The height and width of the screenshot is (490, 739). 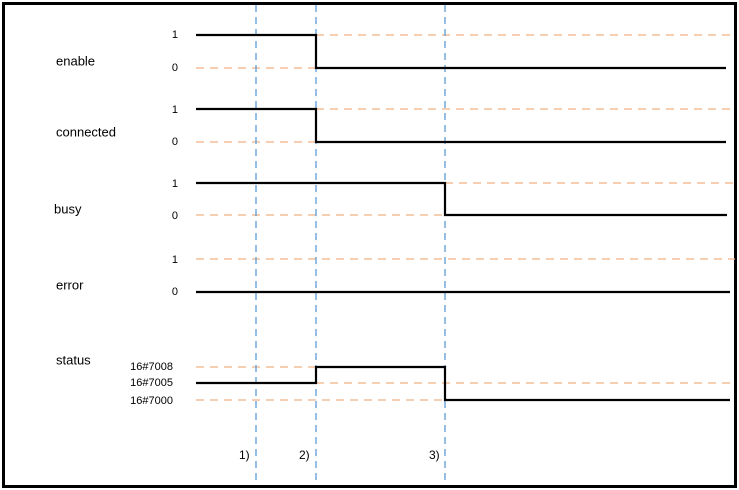 What do you see at coordinates (244, 455) in the screenshot?
I see `event-marker: 1)` at bounding box center [244, 455].